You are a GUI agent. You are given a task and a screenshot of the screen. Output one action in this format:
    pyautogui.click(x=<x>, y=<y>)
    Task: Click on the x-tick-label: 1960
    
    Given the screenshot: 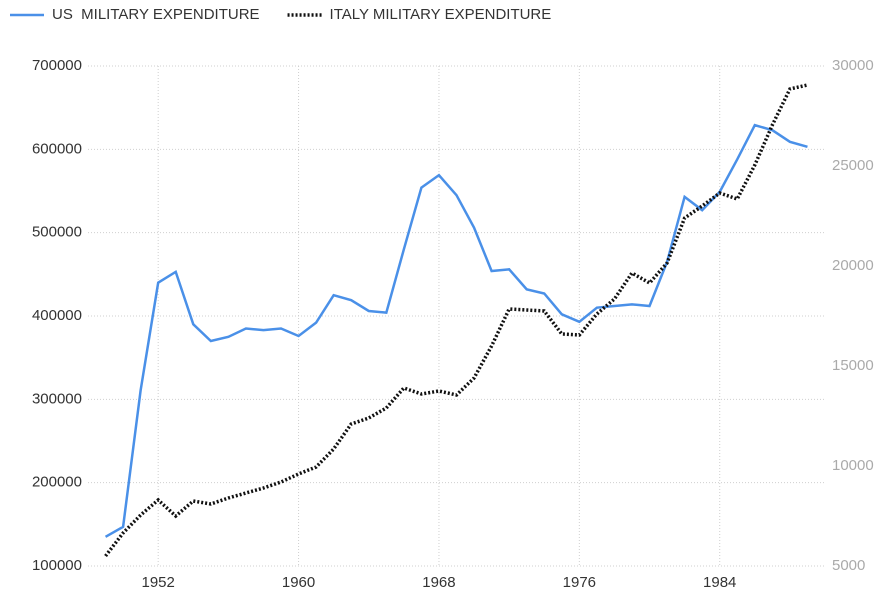 What is the action you would take?
    pyautogui.click(x=298, y=582)
    